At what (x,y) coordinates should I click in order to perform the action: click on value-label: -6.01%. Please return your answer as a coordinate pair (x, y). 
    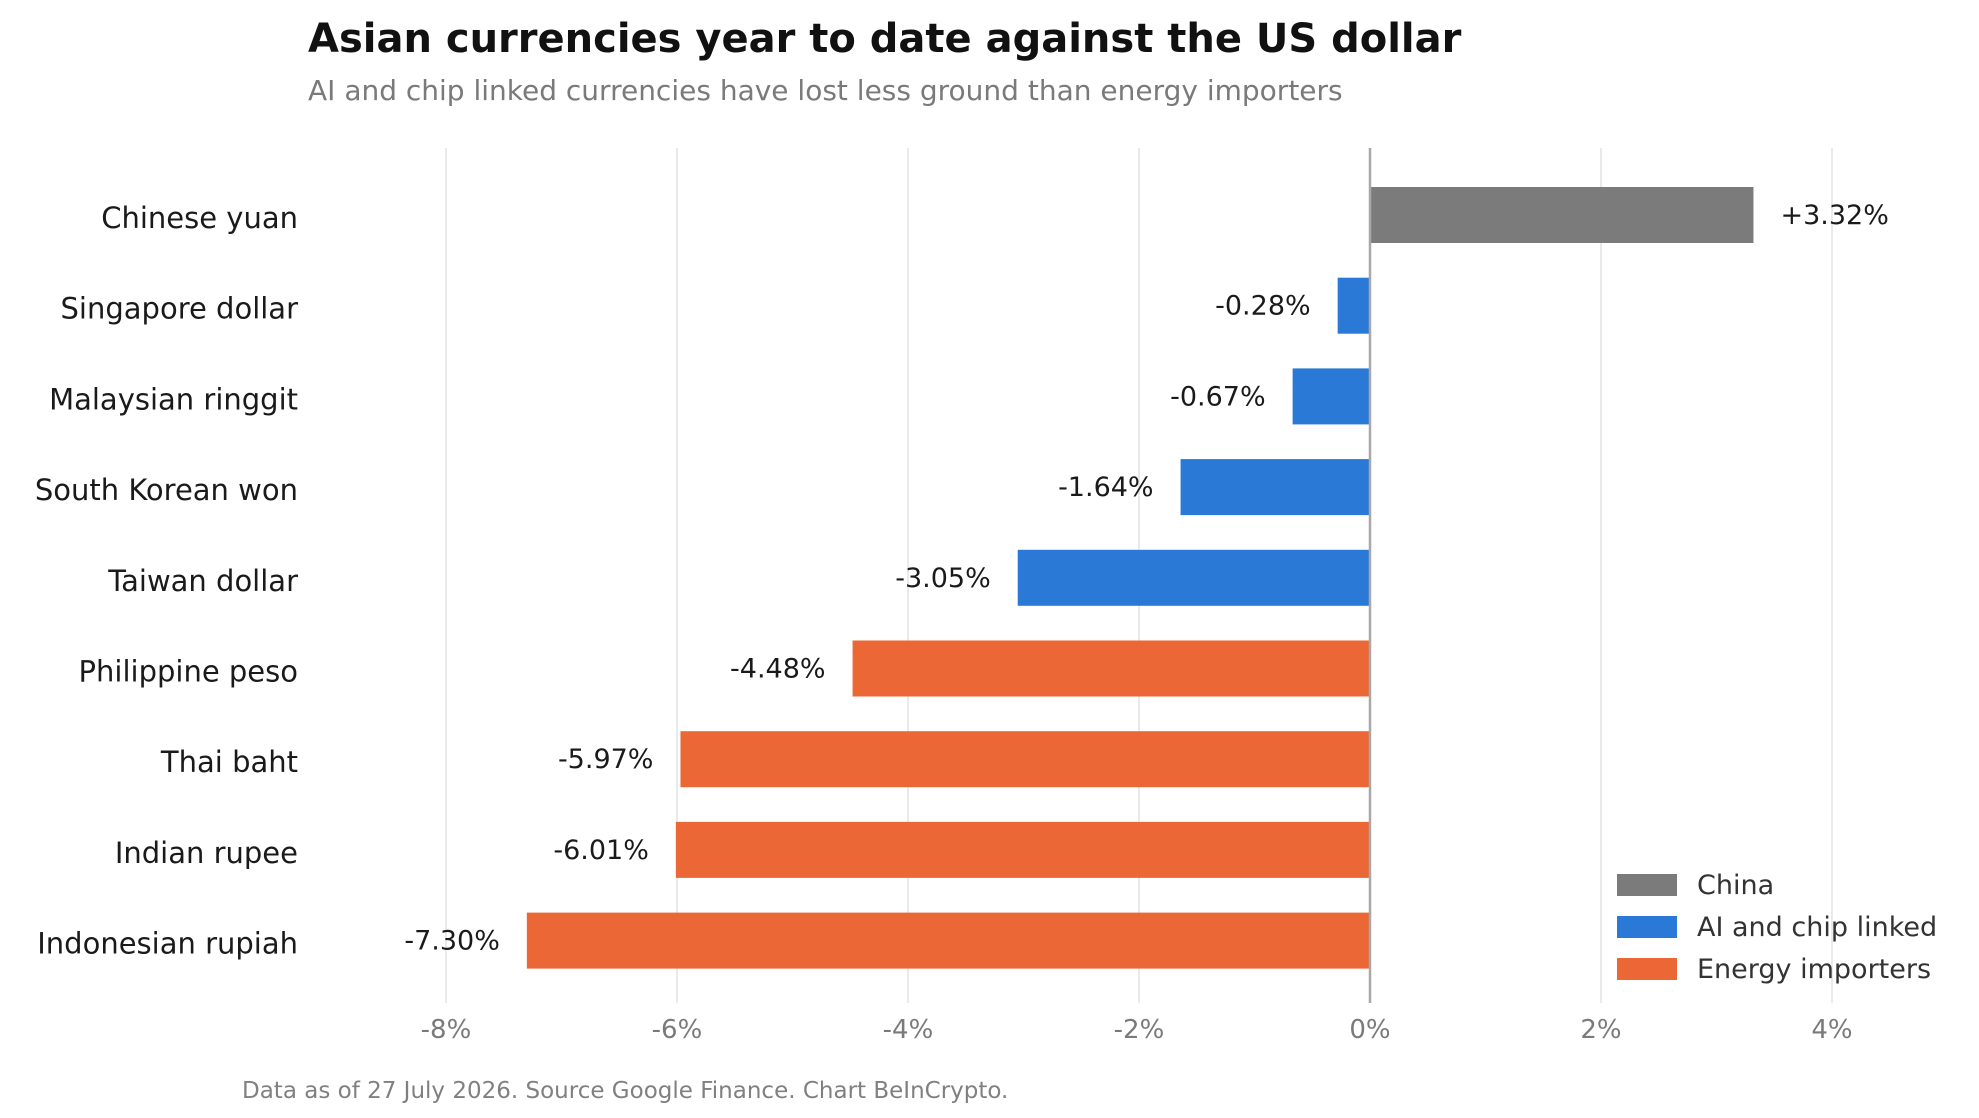
    Looking at the image, I should click on (601, 850).